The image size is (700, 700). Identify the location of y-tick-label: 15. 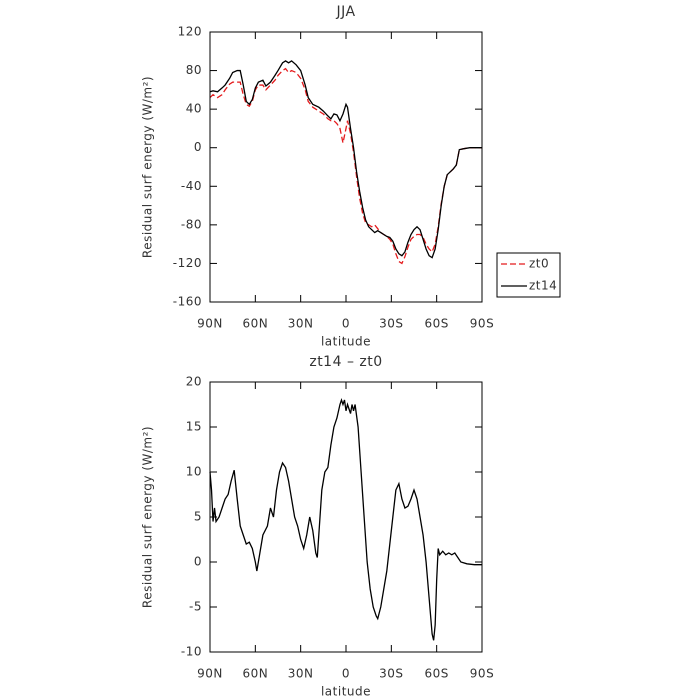
(194, 427).